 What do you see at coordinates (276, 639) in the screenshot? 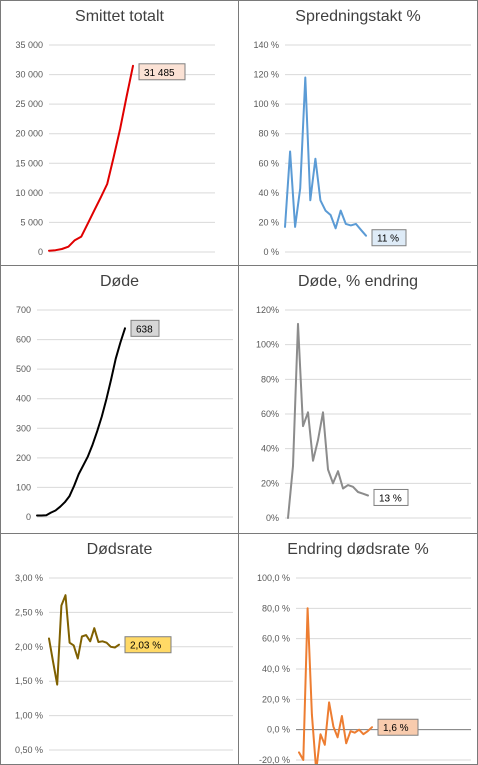
I see `y-tick-label: 60,0 %` at bounding box center [276, 639].